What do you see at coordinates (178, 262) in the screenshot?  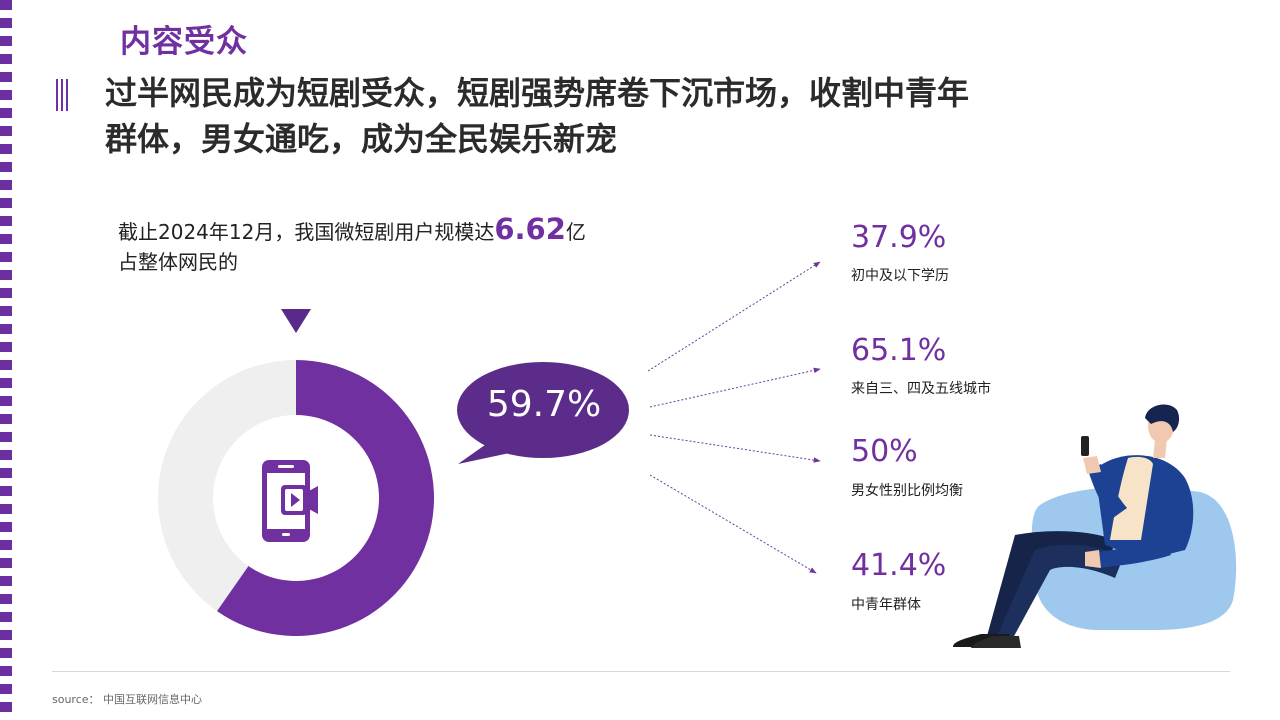 I see `user-scale-line-2: 占整体网民的` at bounding box center [178, 262].